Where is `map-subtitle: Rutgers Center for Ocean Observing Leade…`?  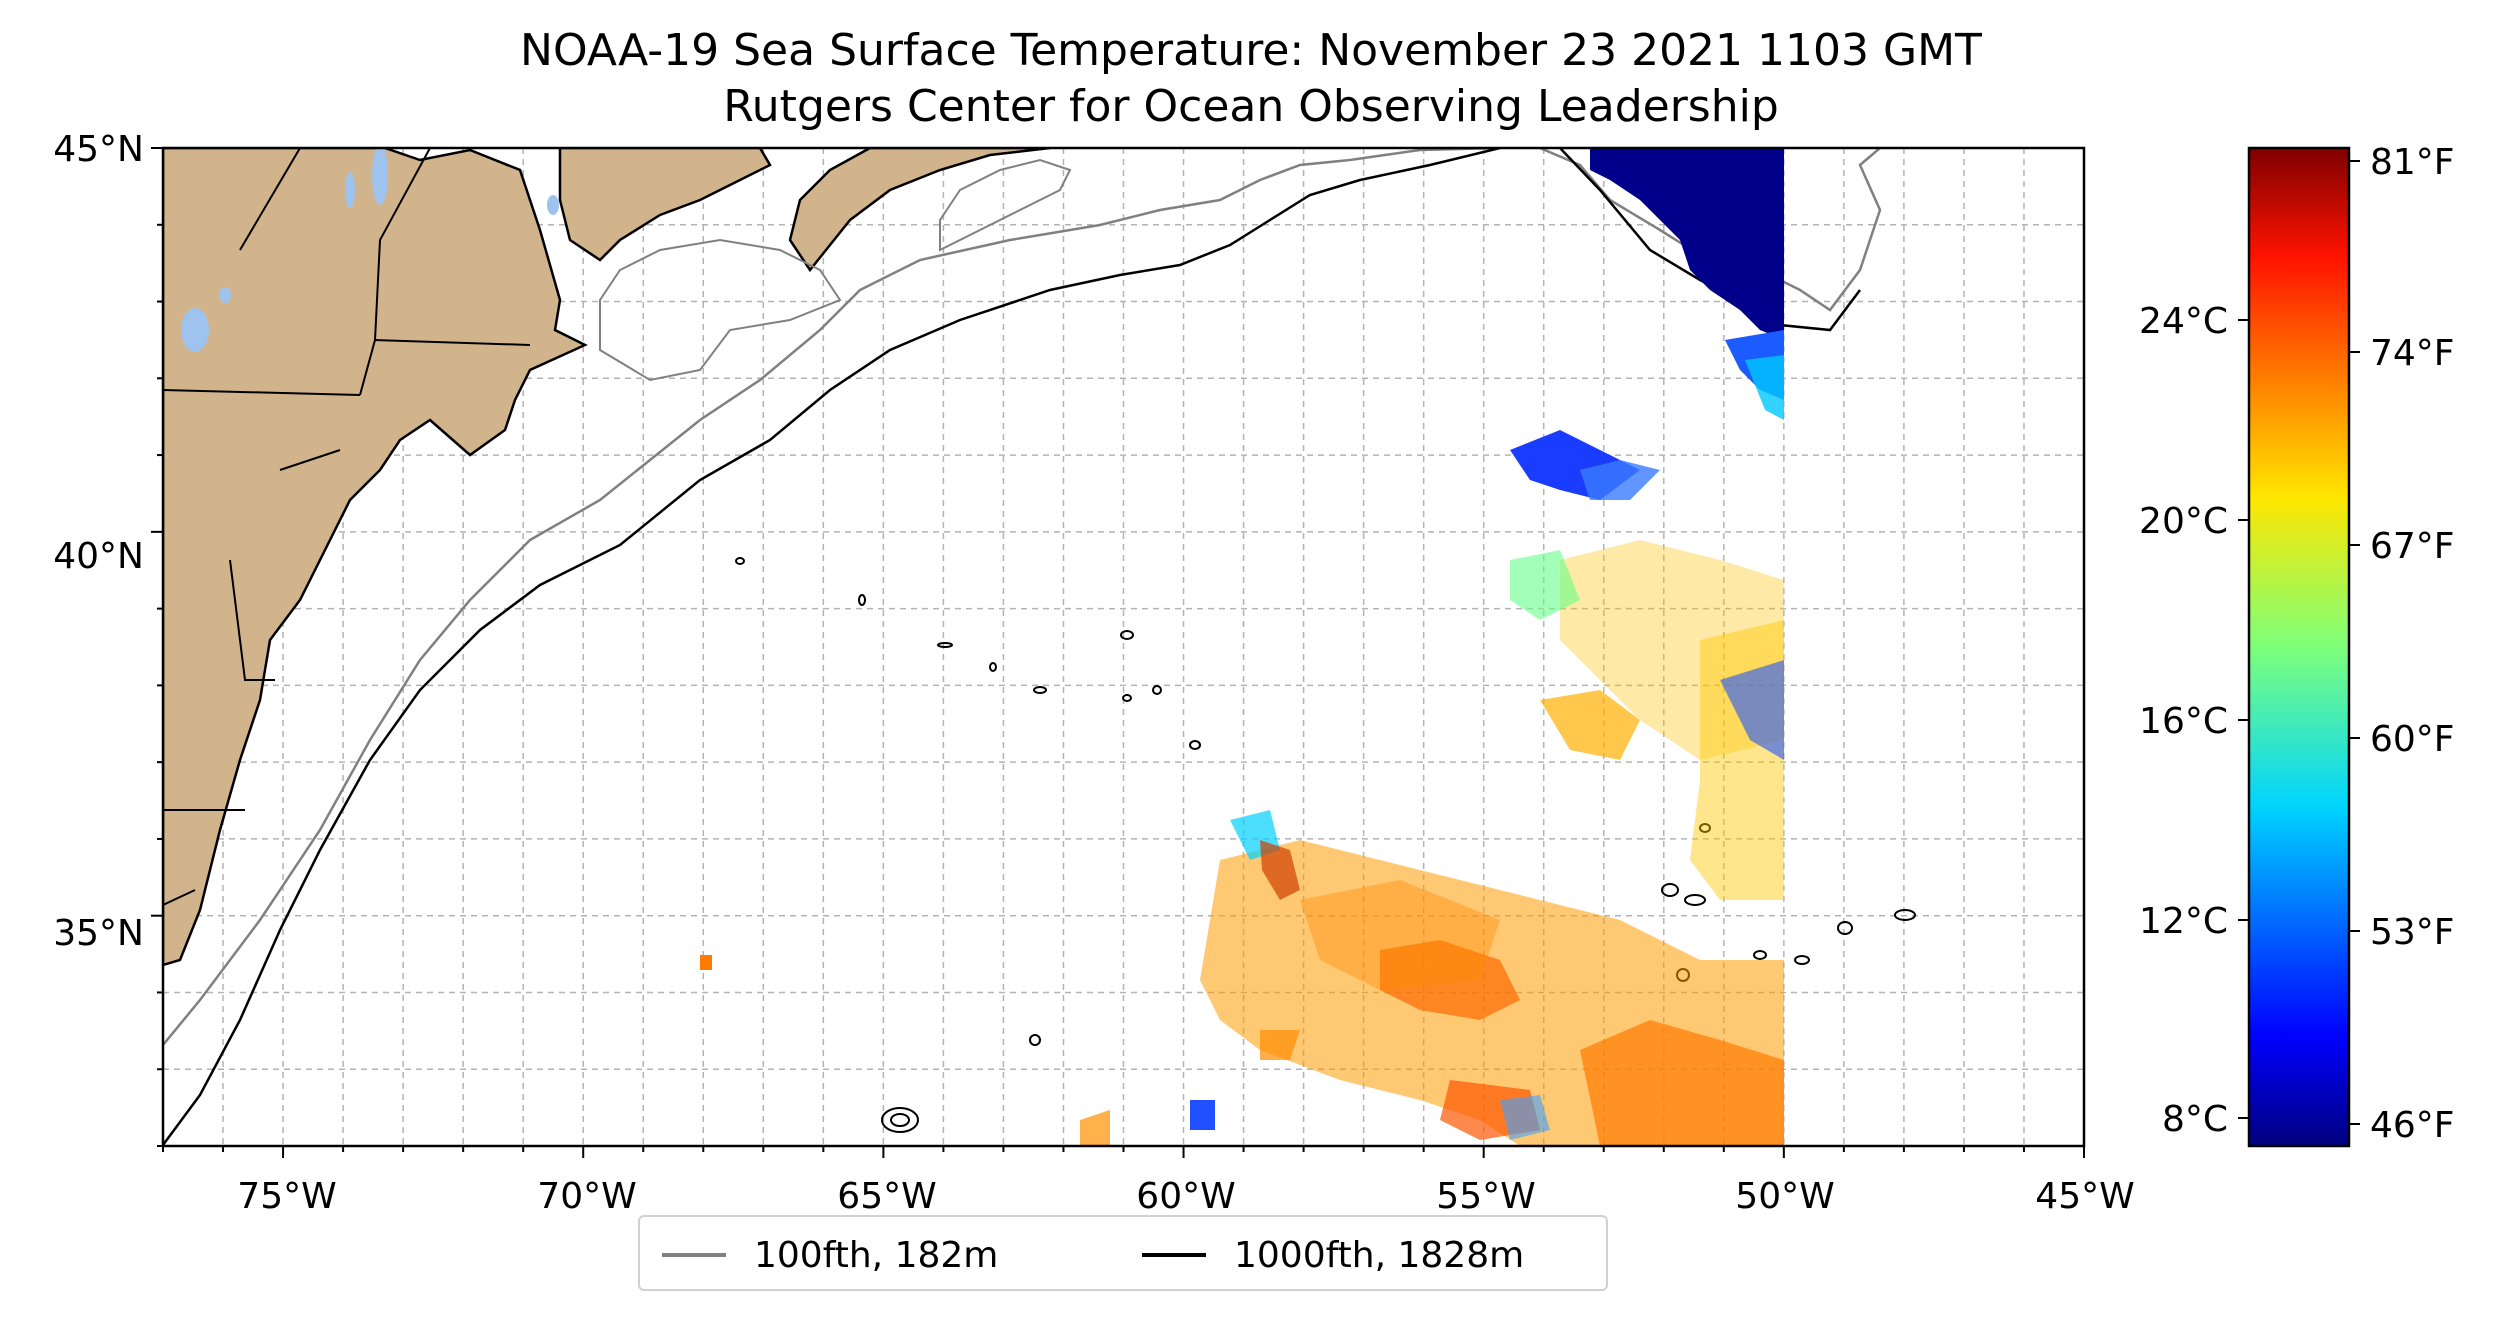
map-subtitle: Rutgers Center for Ocean Observing Leade… is located at coordinates (1251, 106).